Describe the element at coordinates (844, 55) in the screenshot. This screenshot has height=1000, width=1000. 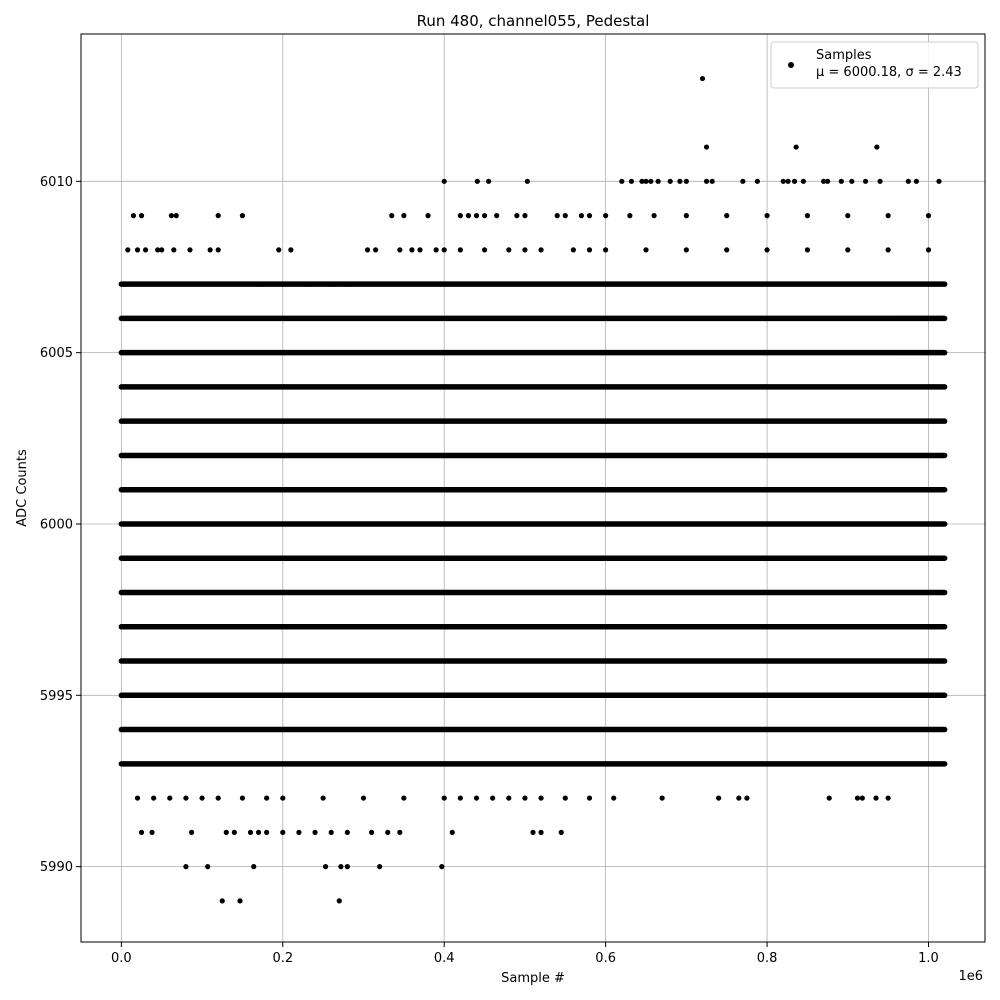
I see `legend-series-name: Samples` at that location.